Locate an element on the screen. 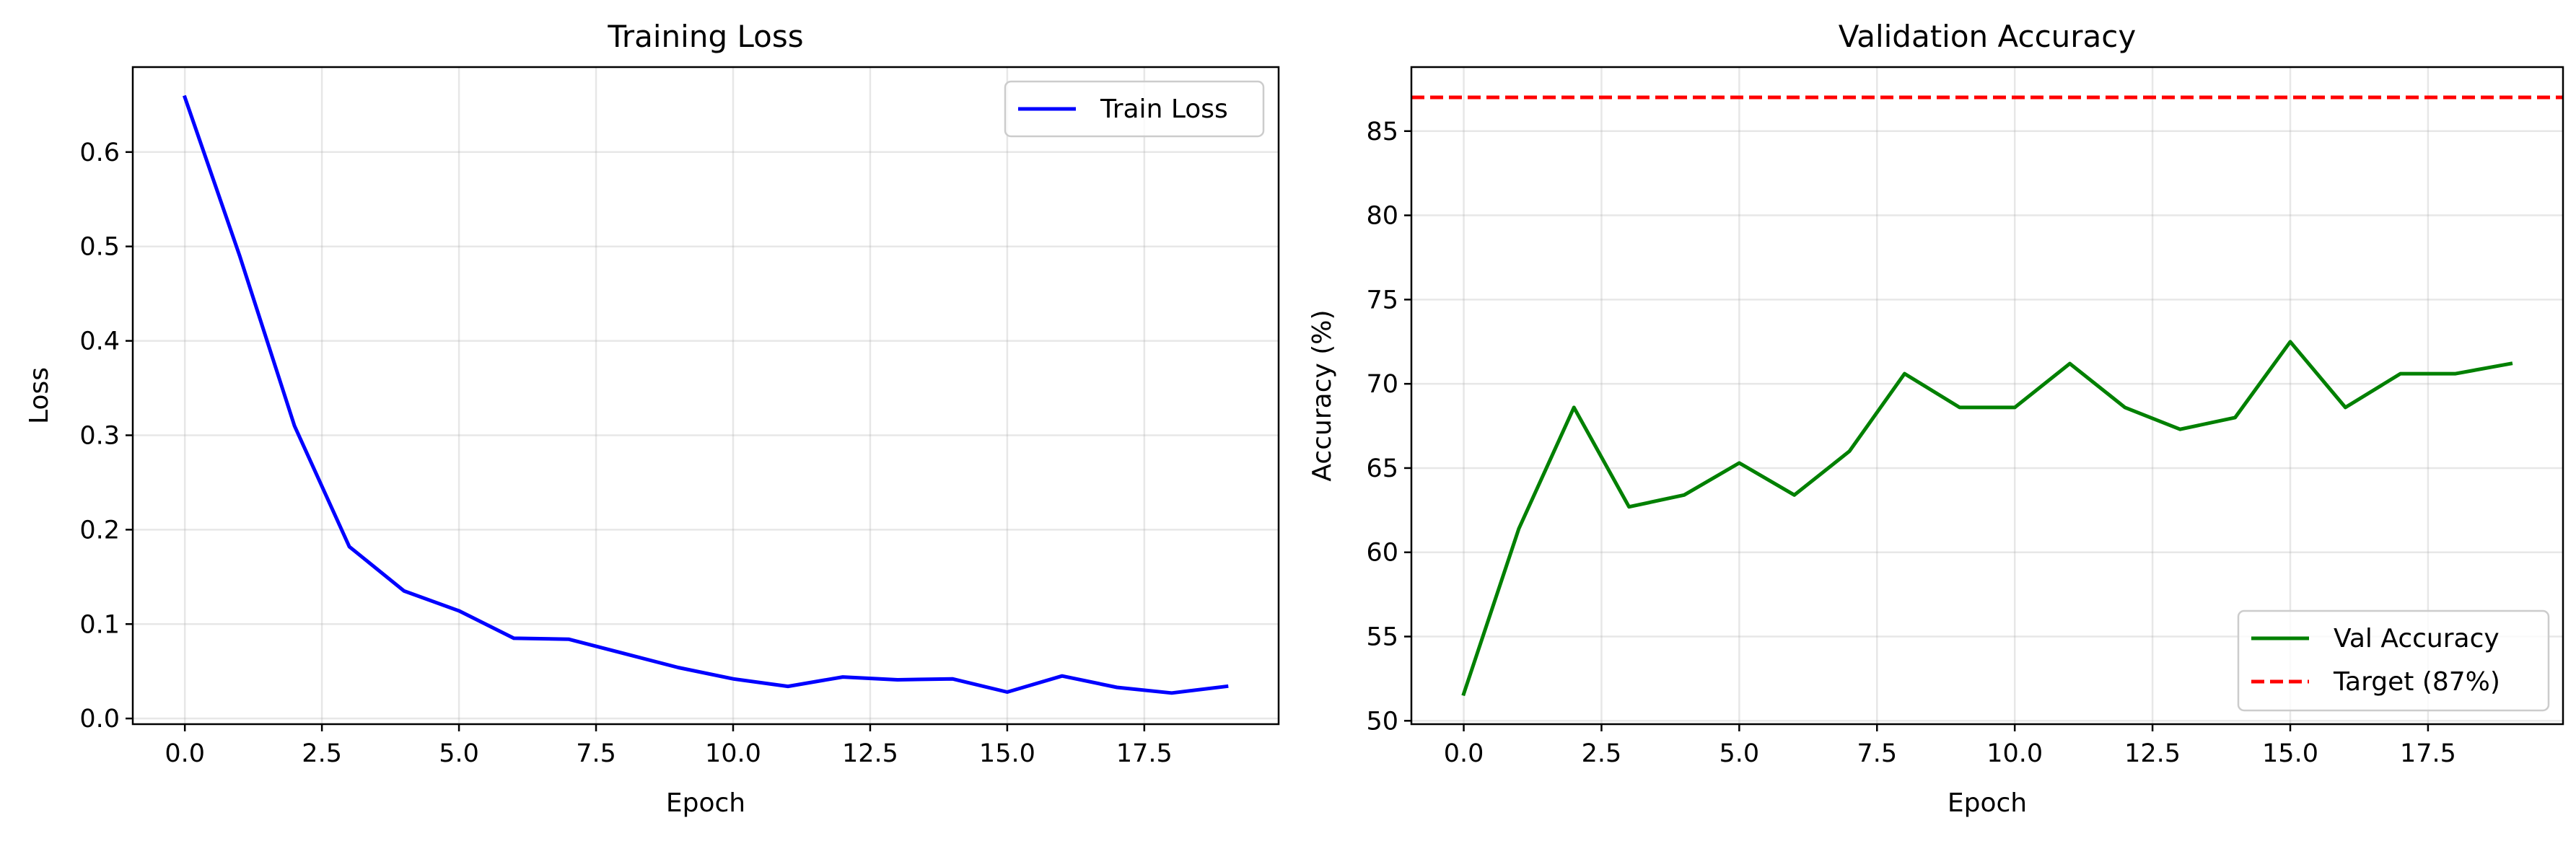  y-tick-label: 50 is located at coordinates (1382, 721).